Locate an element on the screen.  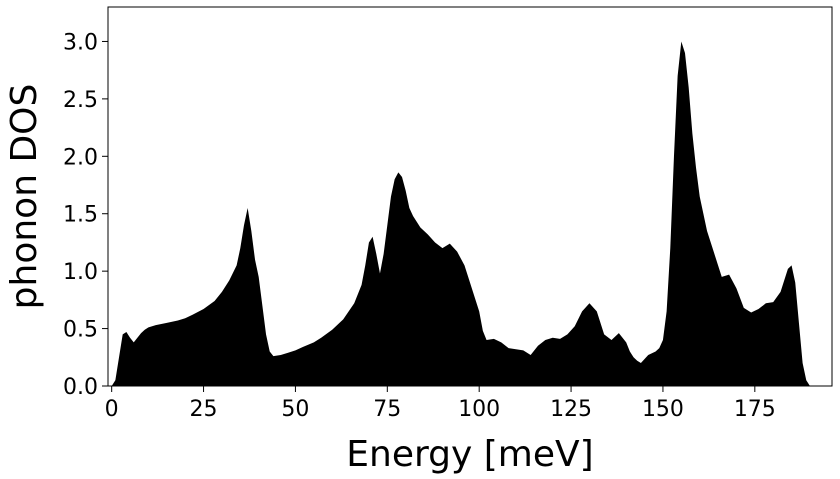
y-axis: 0.0 0.5 1.0 1.5 2.0 2.5 3.0 is located at coordinates (85, 215).